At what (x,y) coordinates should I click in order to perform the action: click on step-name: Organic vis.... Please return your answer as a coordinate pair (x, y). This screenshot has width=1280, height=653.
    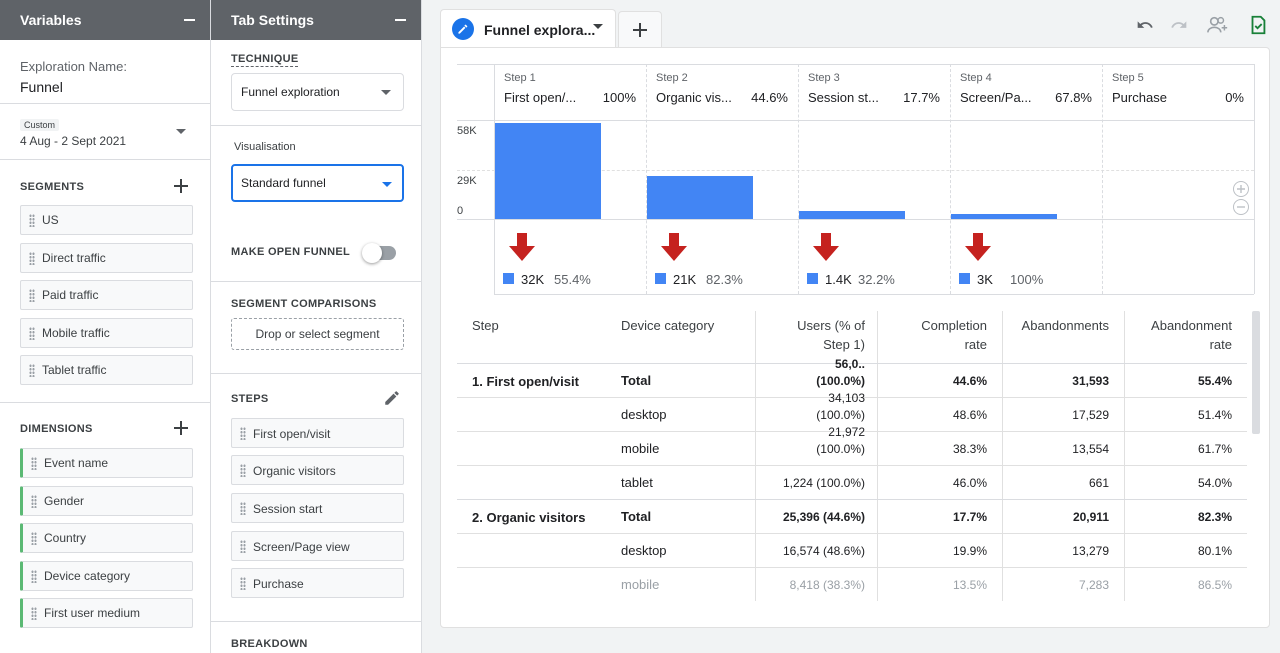
    Looking at the image, I should click on (694, 97).